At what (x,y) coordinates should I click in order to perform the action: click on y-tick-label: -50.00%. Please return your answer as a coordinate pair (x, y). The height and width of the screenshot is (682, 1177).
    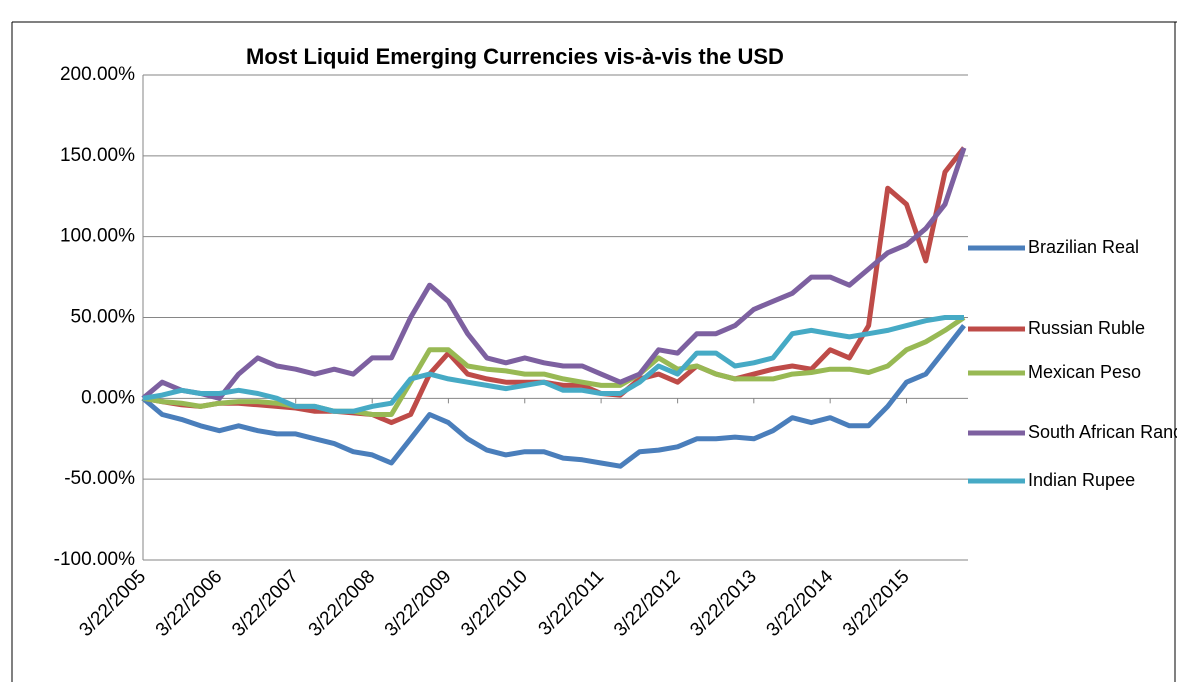
    Looking at the image, I should click on (99, 478).